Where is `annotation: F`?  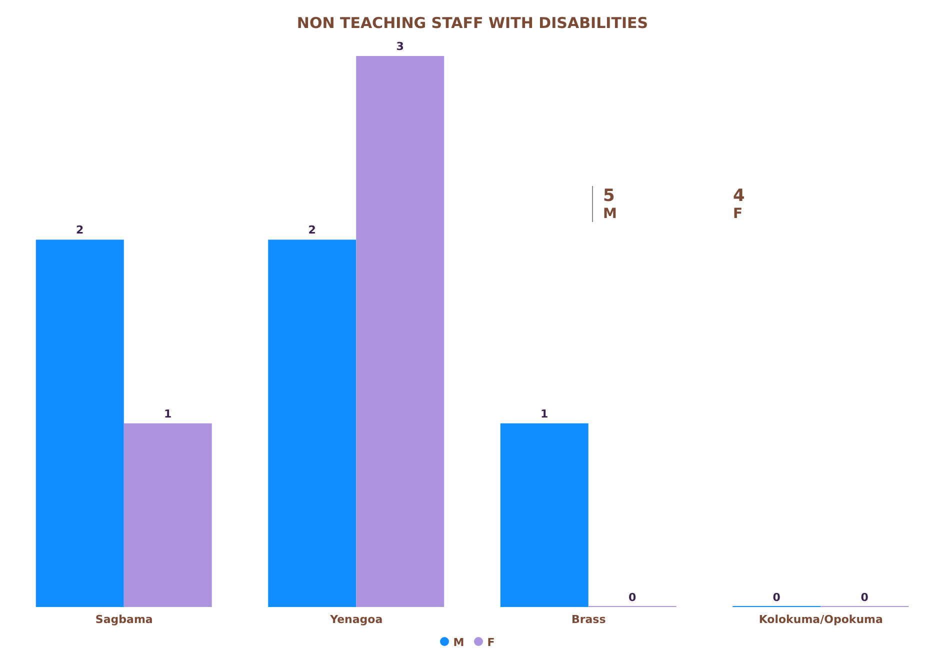
annotation: F is located at coordinates (738, 214).